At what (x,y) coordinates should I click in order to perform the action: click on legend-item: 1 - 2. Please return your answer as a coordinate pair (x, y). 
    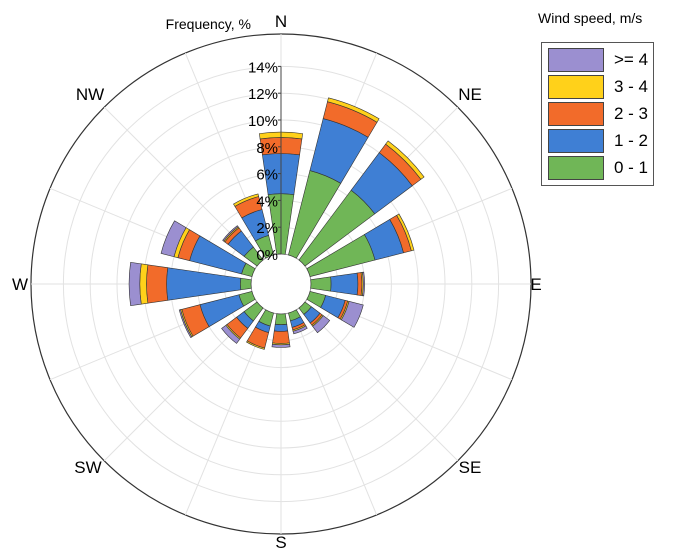
    Looking at the image, I should click on (598, 141).